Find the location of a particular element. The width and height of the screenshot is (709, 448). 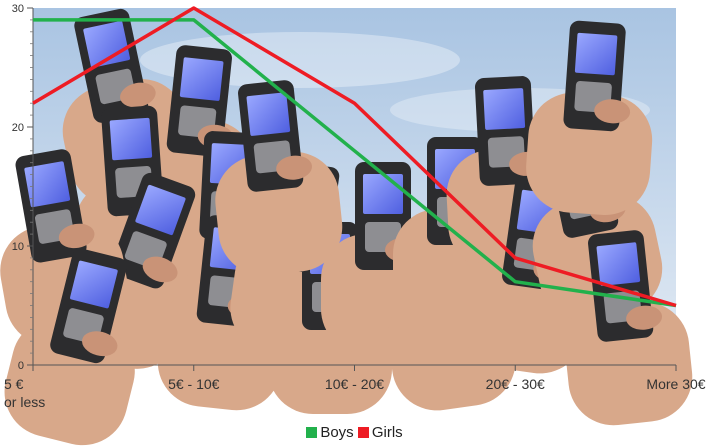

legend-item-girls: Girls is located at coordinates (380, 432).